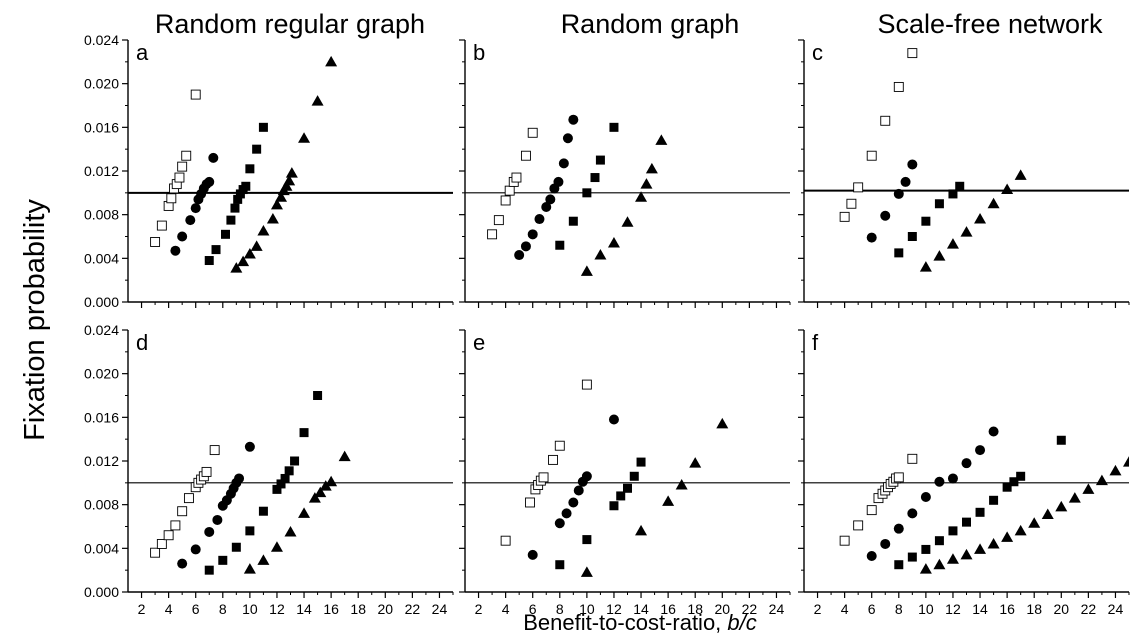 This screenshot has height=642, width=1135. I want to click on y-tick-label: 0.004, so click(101, 548).